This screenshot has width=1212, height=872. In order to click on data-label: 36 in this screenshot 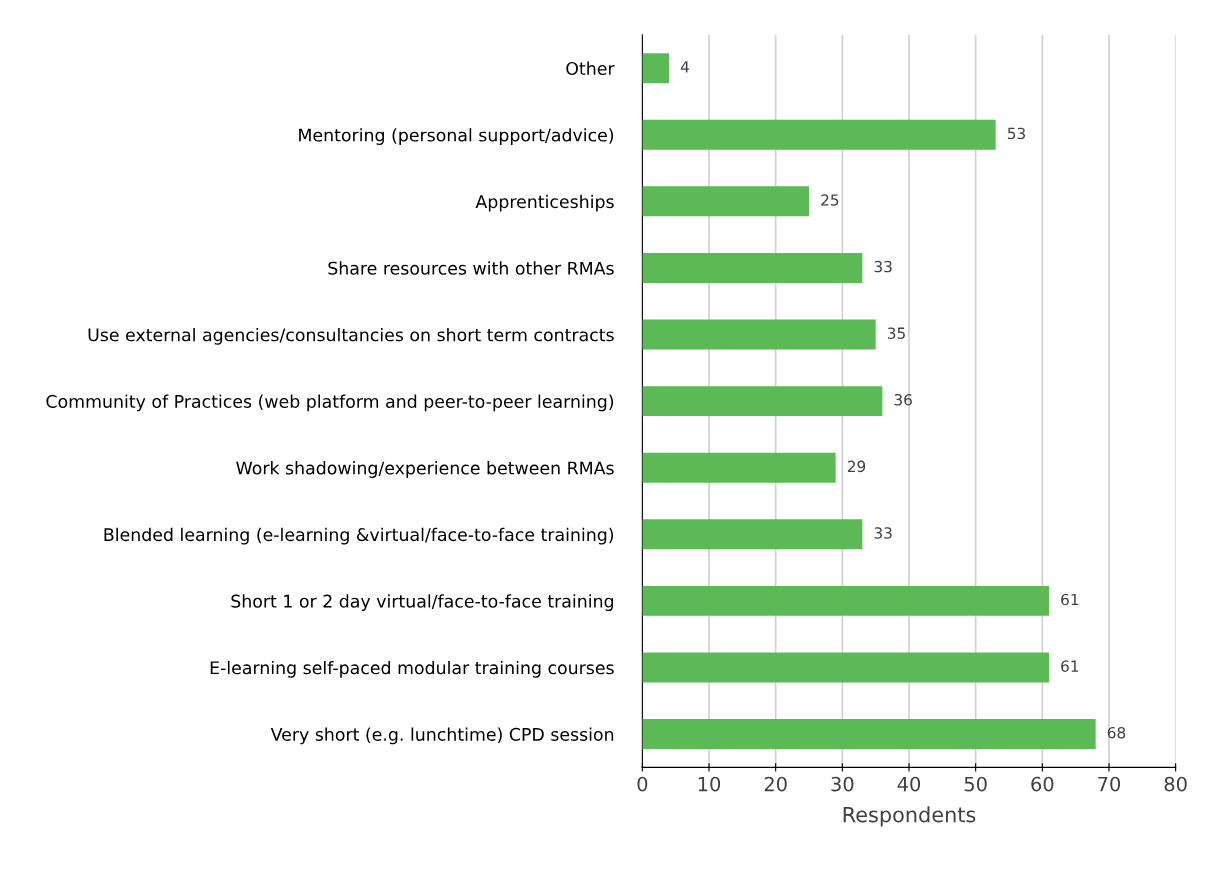, I will do `click(903, 400)`.